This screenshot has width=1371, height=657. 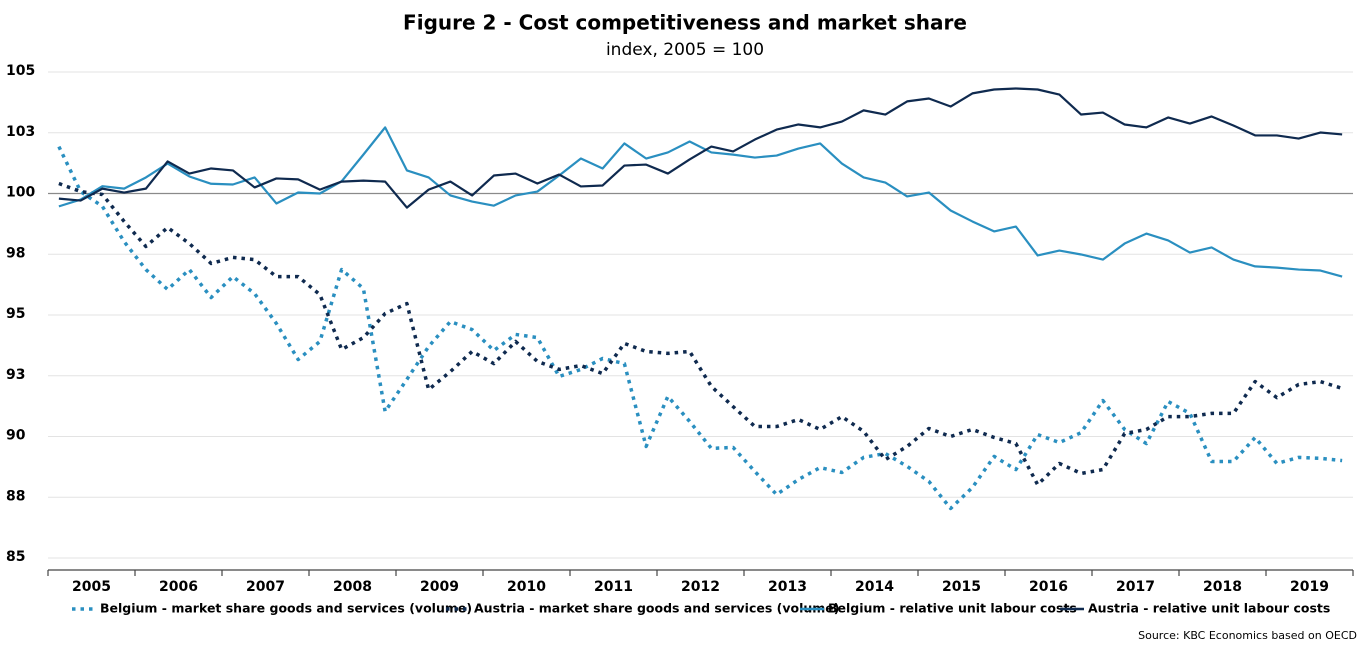 What do you see at coordinates (787, 587) in the screenshot?
I see `x-tick-label: 2013` at bounding box center [787, 587].